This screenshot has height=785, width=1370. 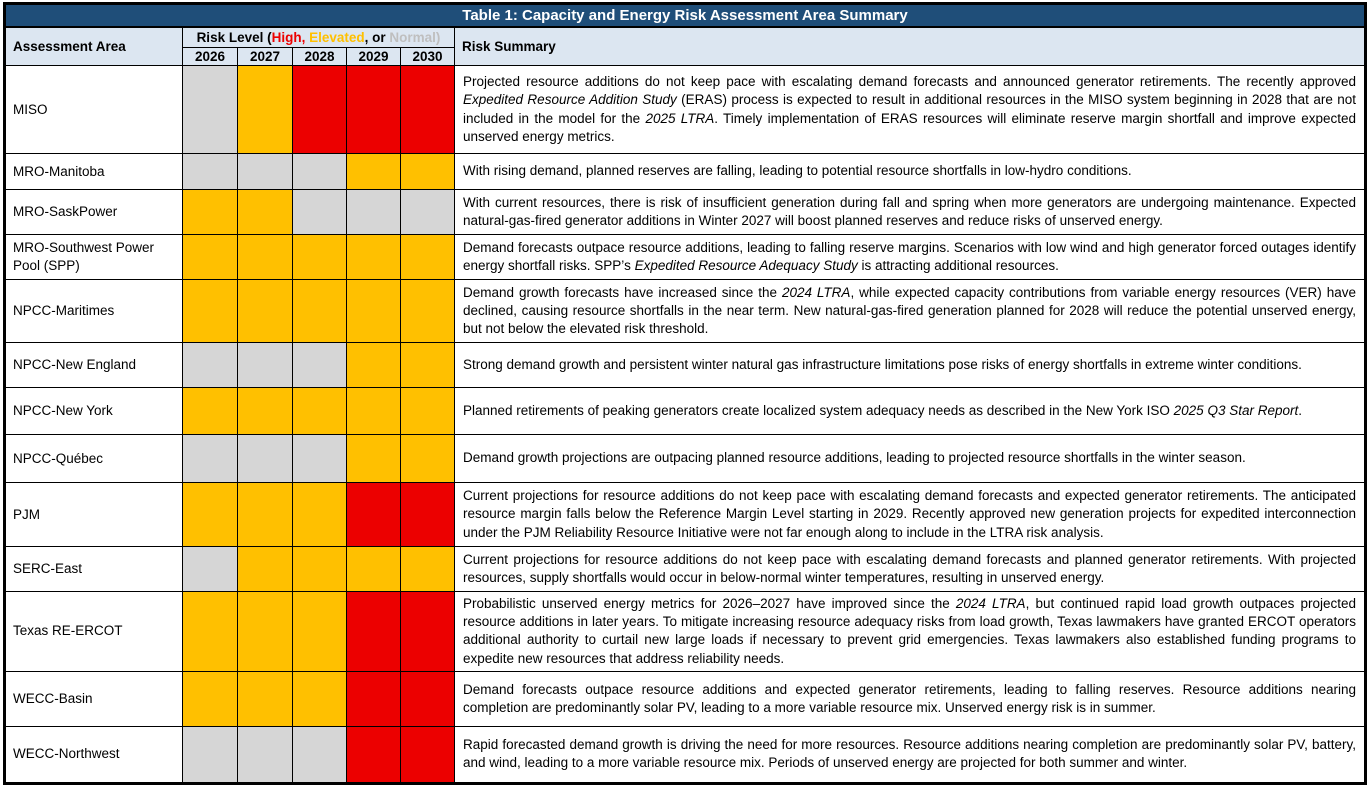 I want to click on year-header-2029: 2029, so click(x=373, y=56).